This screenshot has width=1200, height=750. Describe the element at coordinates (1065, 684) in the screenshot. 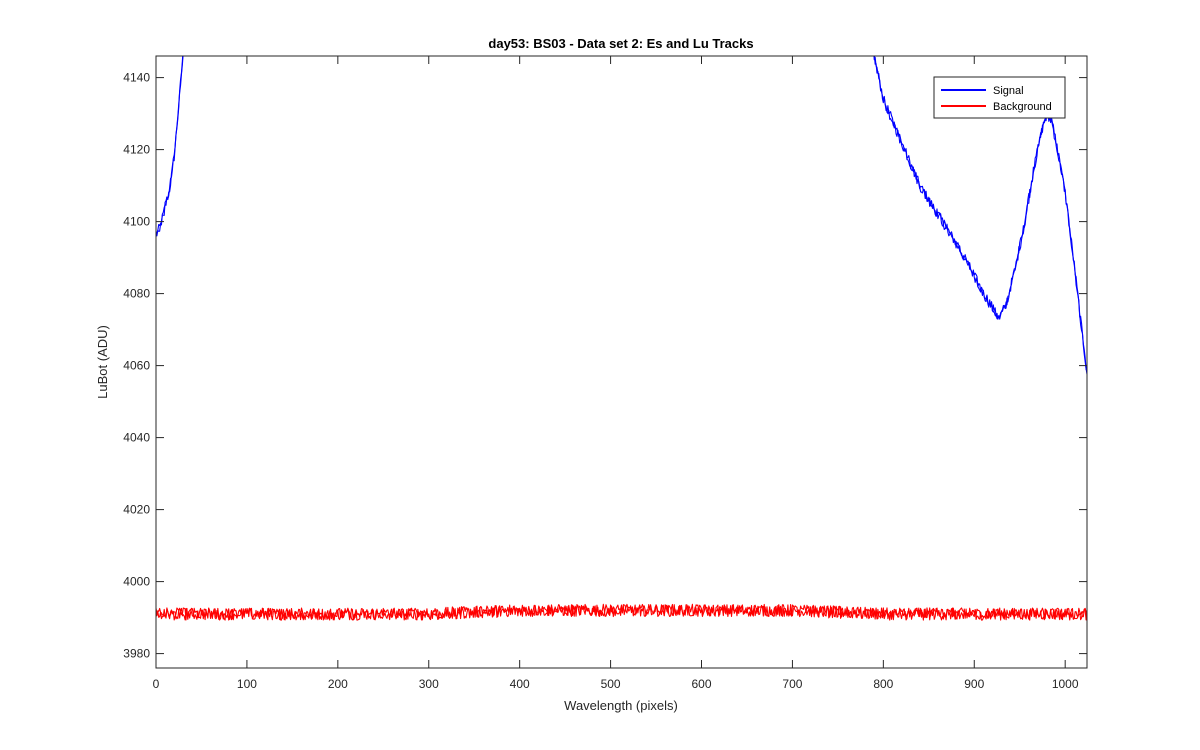

I see `x-tick-label: 1000` at that location.